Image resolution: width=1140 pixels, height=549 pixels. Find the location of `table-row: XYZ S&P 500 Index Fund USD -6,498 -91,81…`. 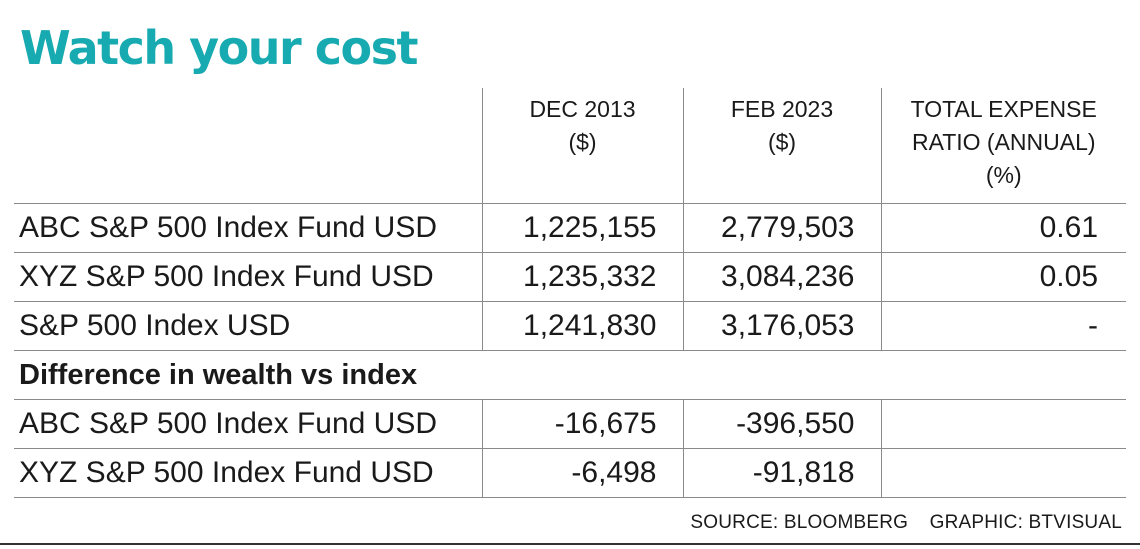

table-row: XYZ S&P 500 Index Fund USD -6,498 -91,81… is located at coordinates (570, 473).